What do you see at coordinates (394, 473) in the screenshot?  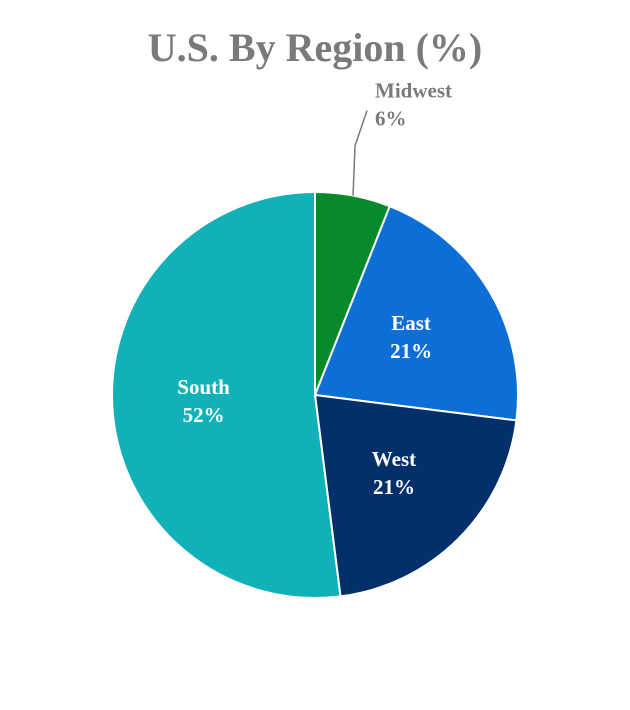 I see `slice-label-west: West 21%` at bounding box center [394, 473].